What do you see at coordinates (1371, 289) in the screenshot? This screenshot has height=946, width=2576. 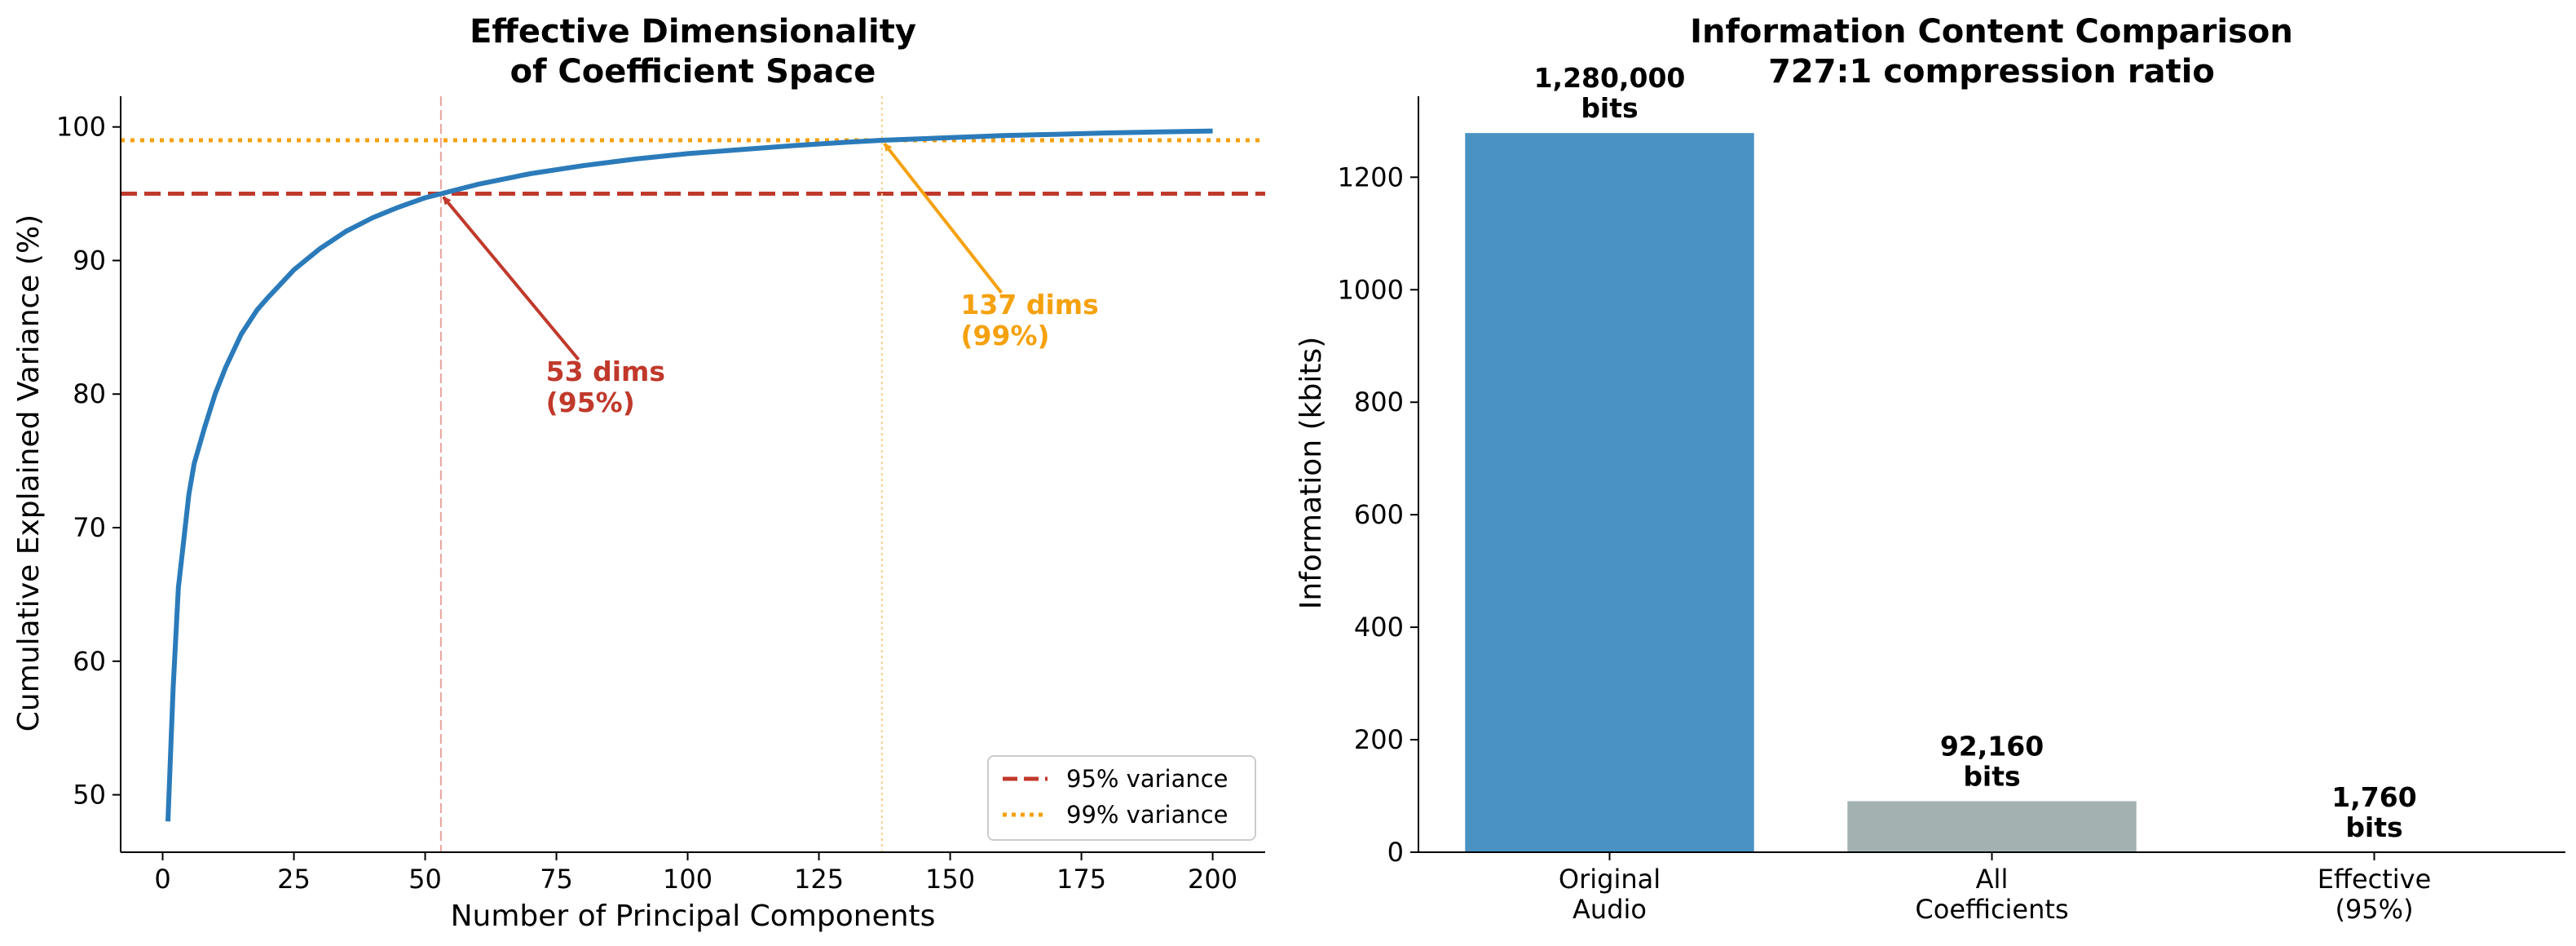 I see `y-tick-label: 1000` at bounding box center [1371, 289].